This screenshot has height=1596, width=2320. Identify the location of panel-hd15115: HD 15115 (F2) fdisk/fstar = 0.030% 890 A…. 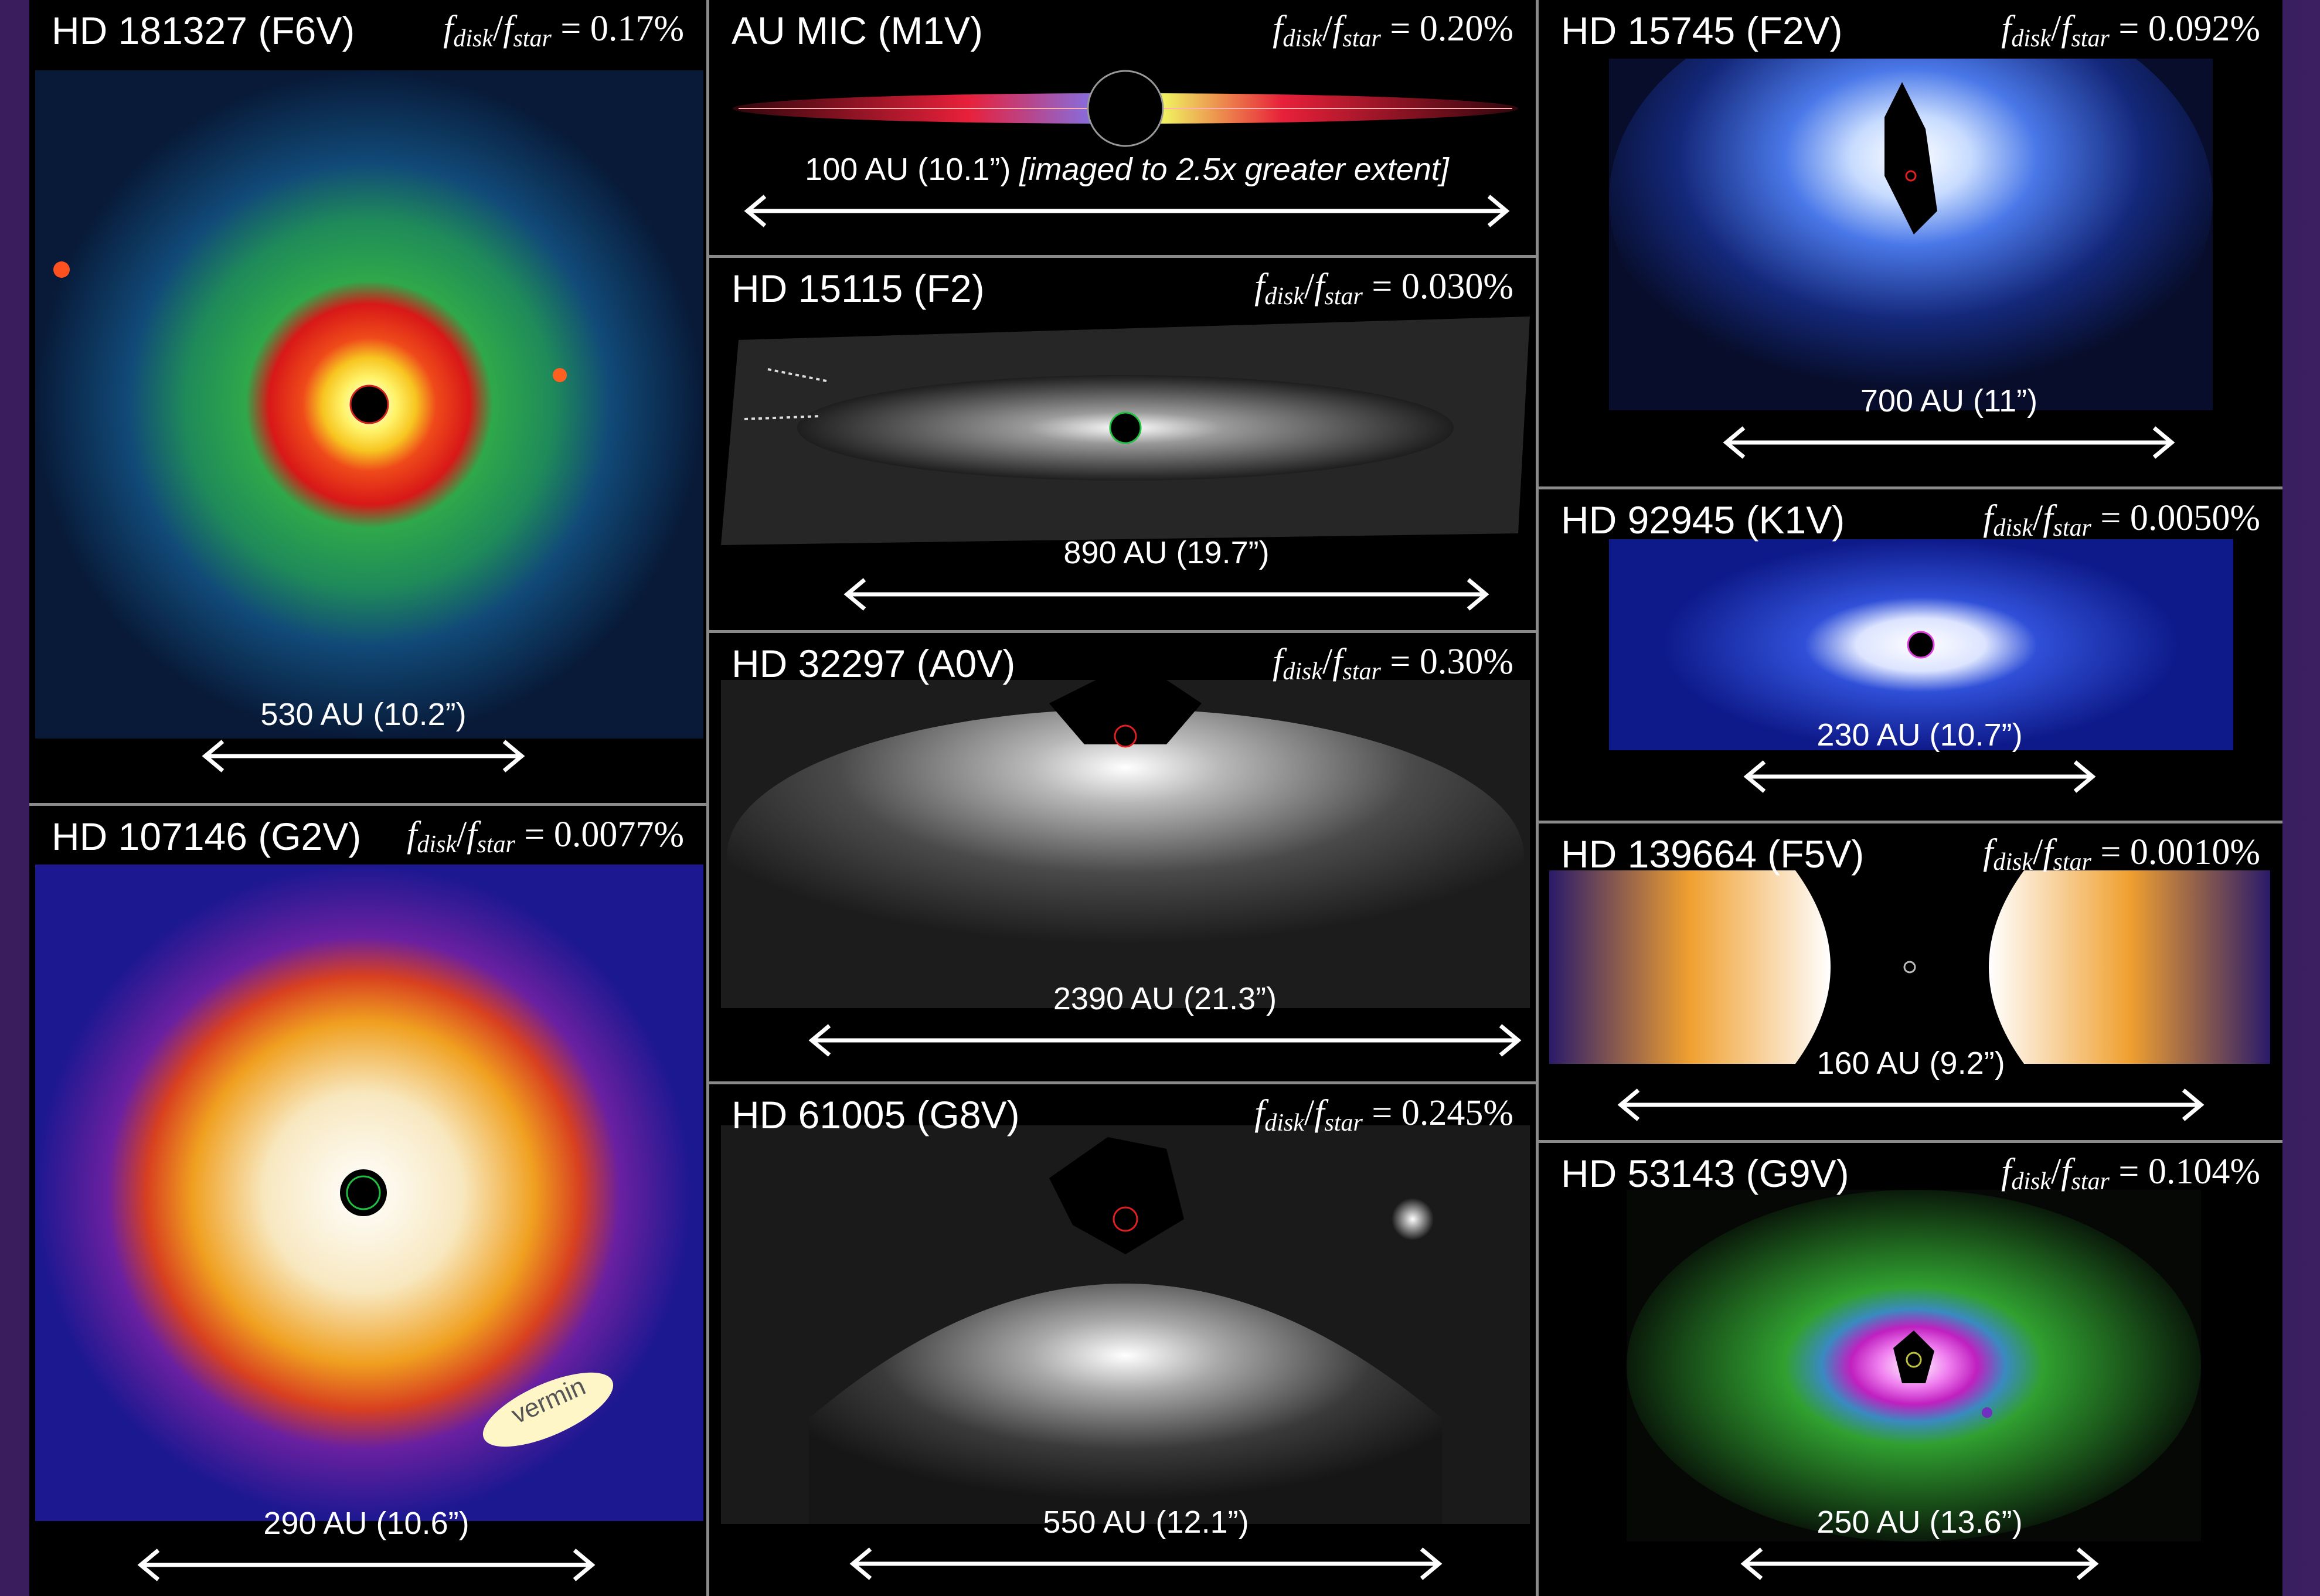
(1124, 445).